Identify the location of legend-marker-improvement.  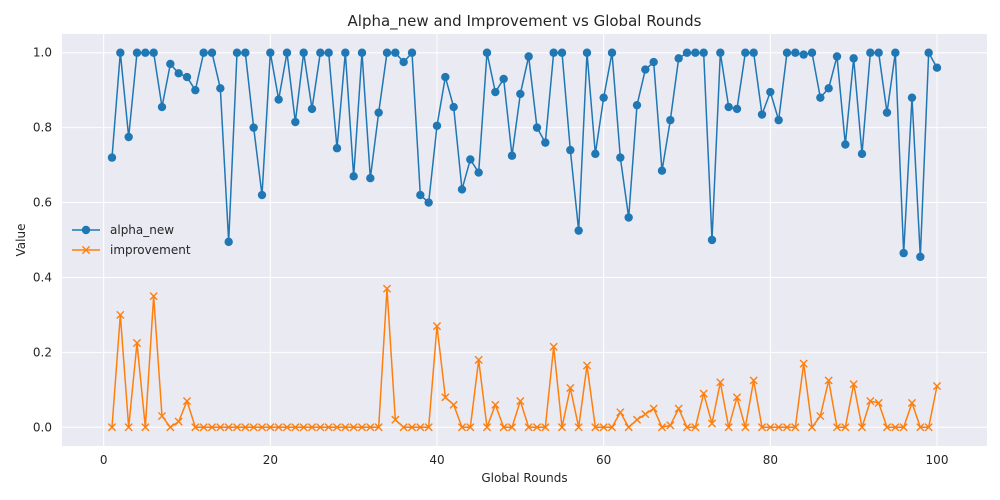
(86, 250).